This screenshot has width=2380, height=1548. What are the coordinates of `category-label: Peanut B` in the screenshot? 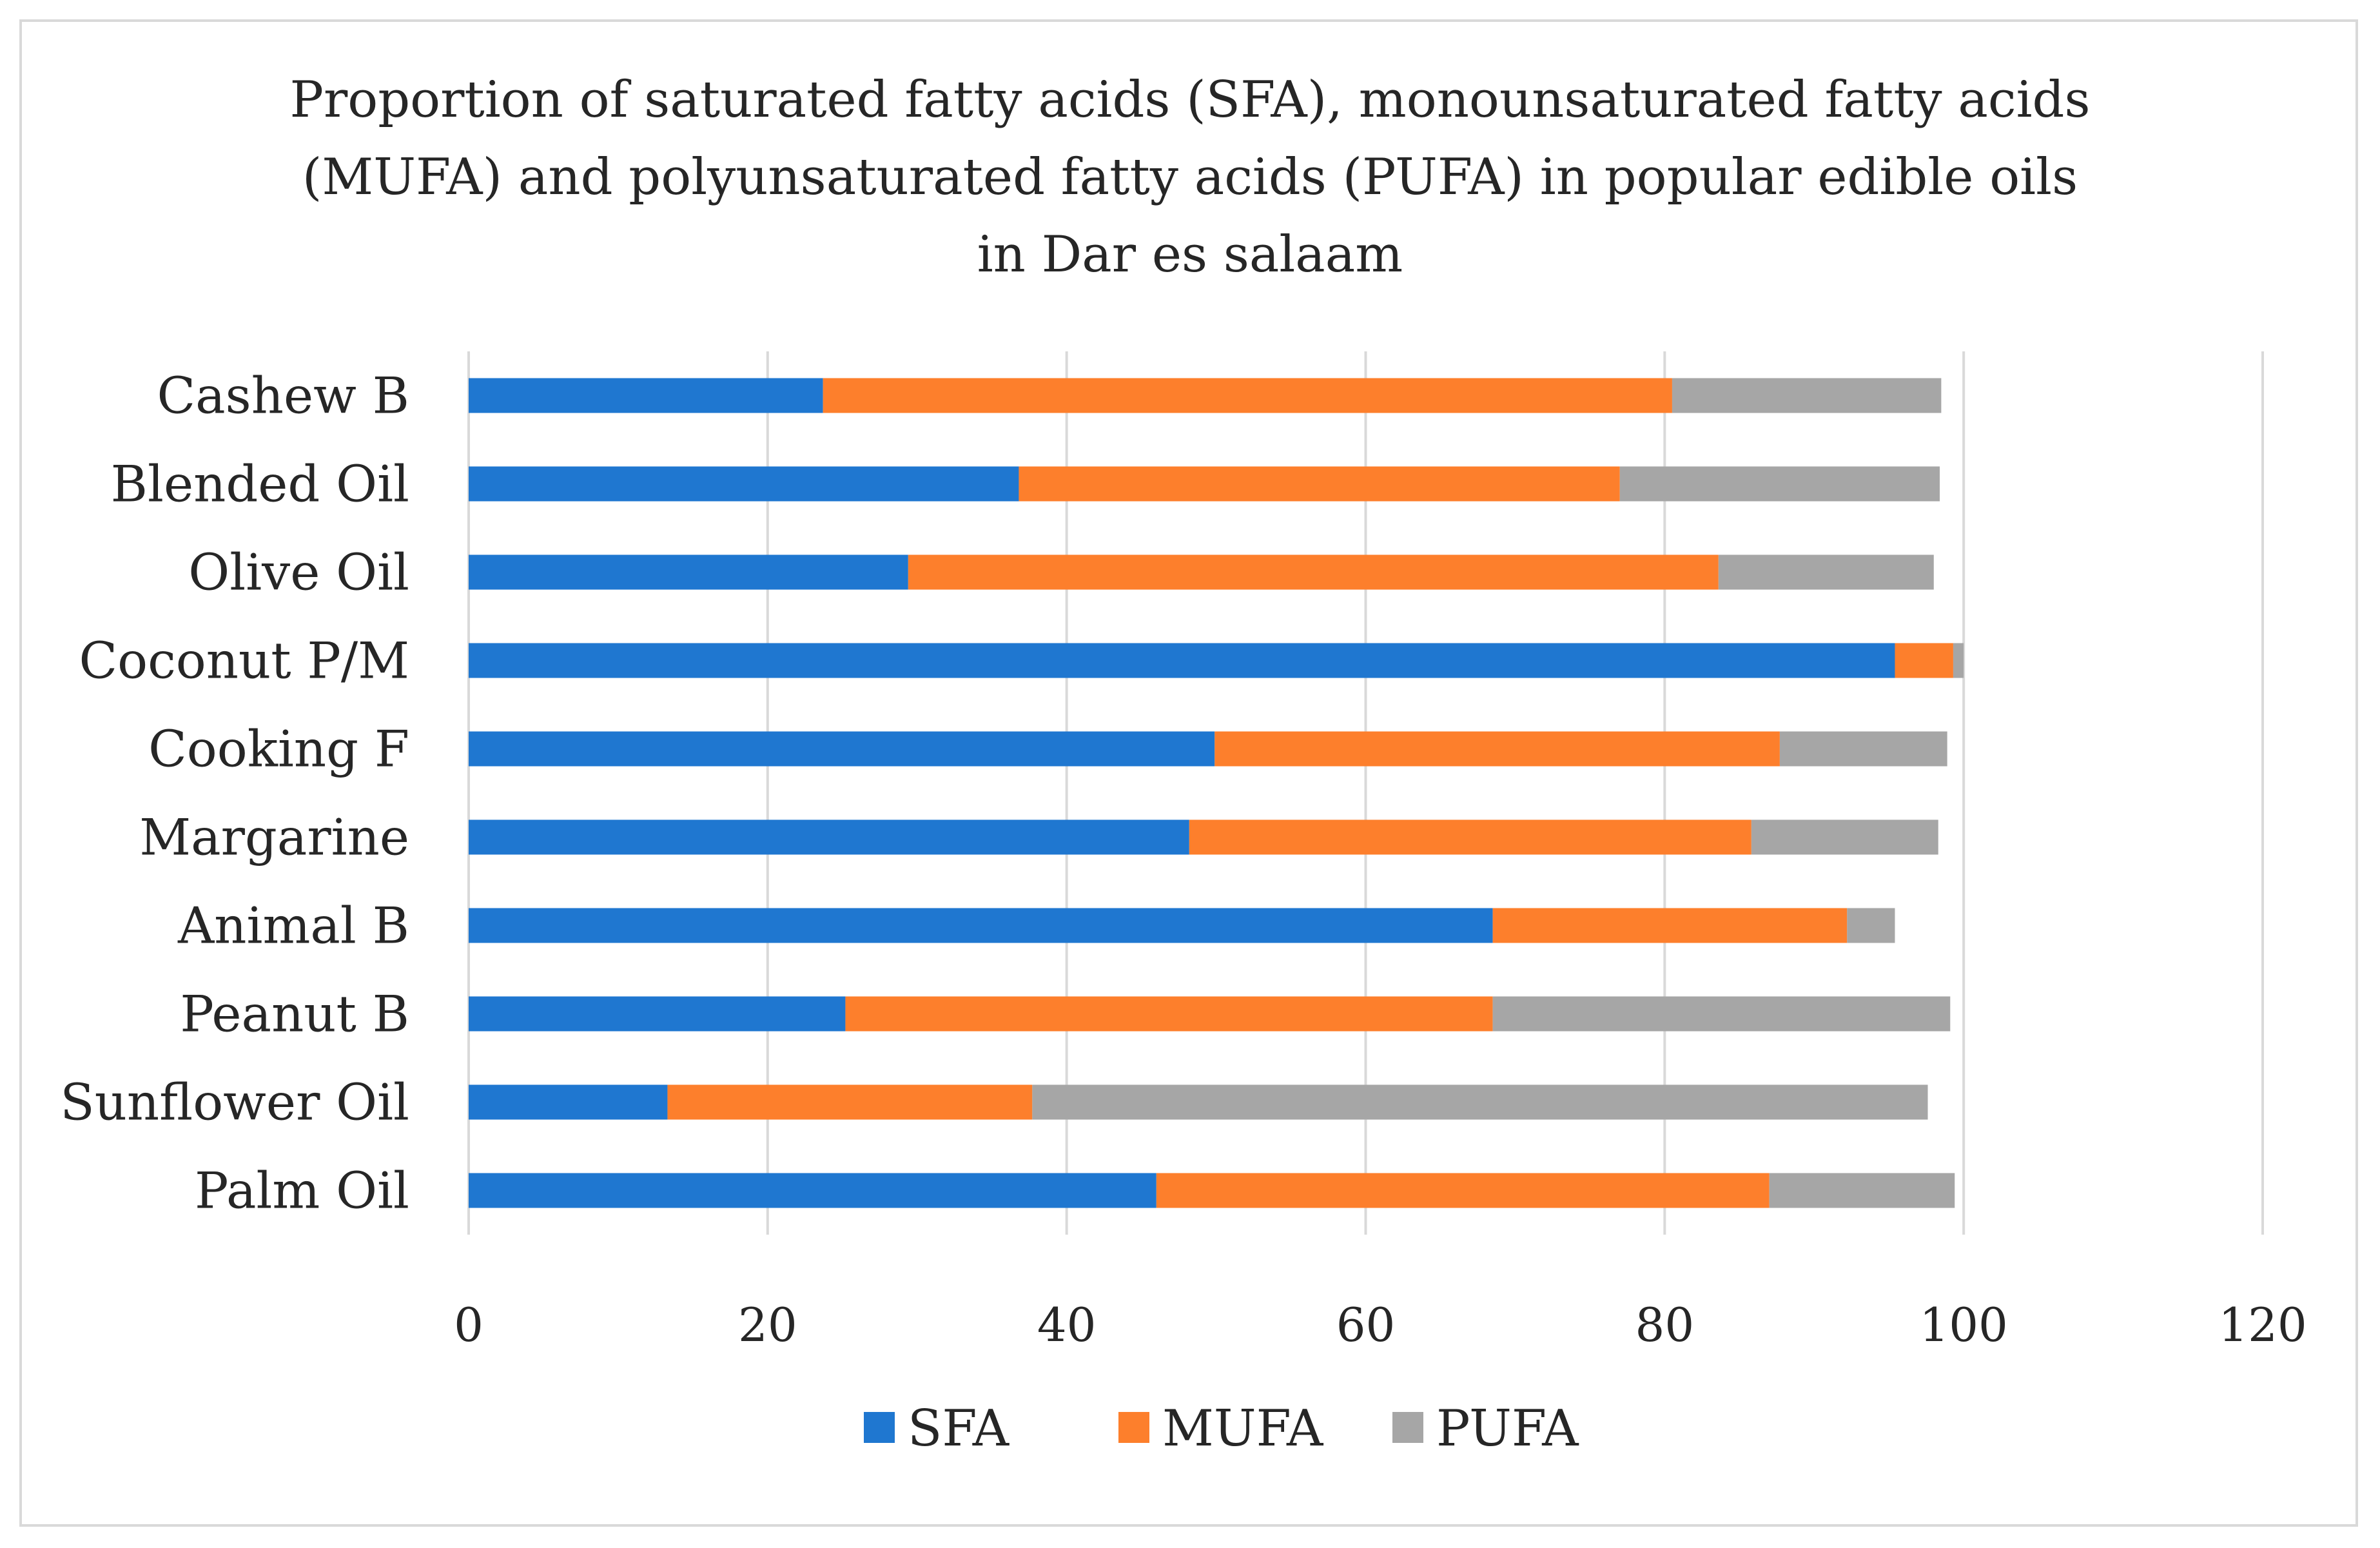 It's located at (294, 1015).